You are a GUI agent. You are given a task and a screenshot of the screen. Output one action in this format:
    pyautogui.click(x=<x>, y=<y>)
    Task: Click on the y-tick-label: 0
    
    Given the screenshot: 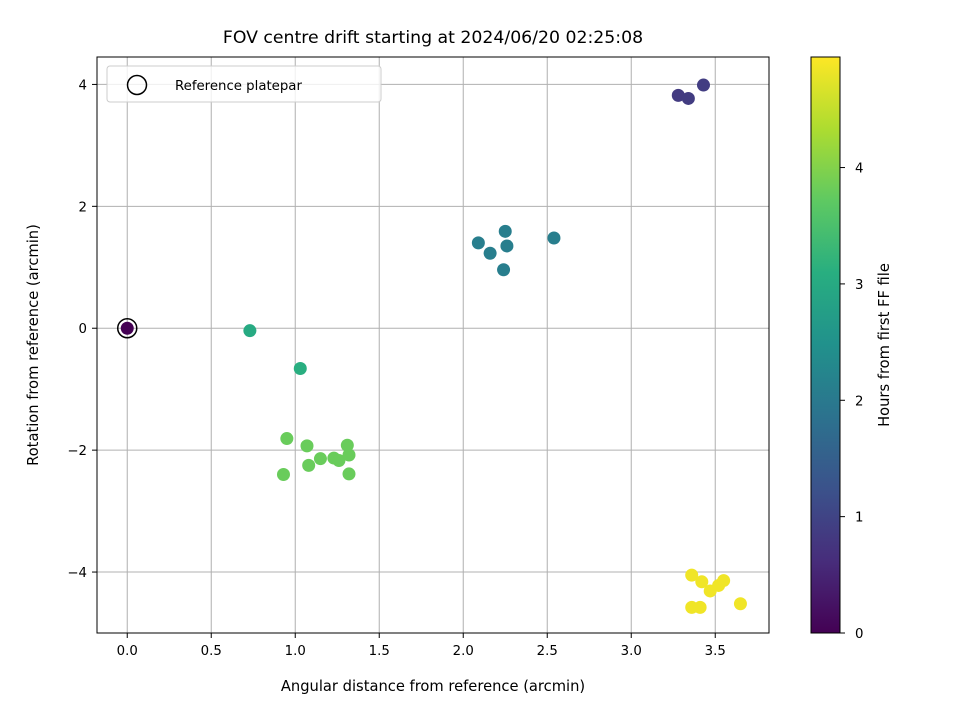 What is the action you would take?
    pyautogui.click(x=83, y=329)
    